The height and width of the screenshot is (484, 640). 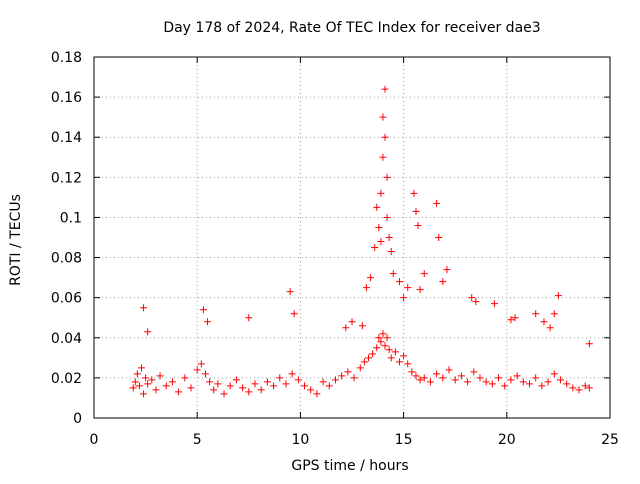 I want to click on y-tick-label: 0.16, so click(x=66, y=98).